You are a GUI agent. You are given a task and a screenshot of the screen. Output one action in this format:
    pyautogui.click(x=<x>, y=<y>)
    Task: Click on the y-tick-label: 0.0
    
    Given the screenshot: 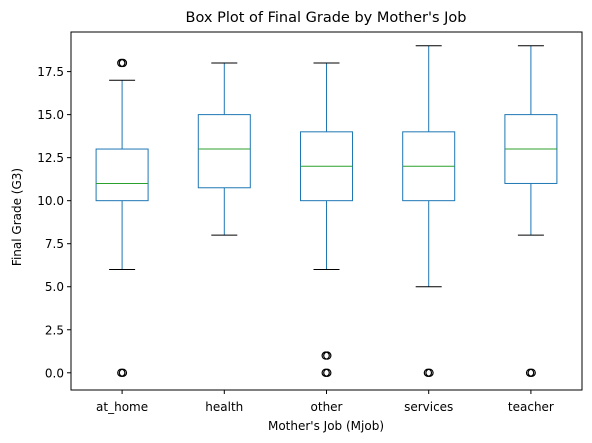 What is the action you would take?
    pyautogui.click(x=54, y=373)
    